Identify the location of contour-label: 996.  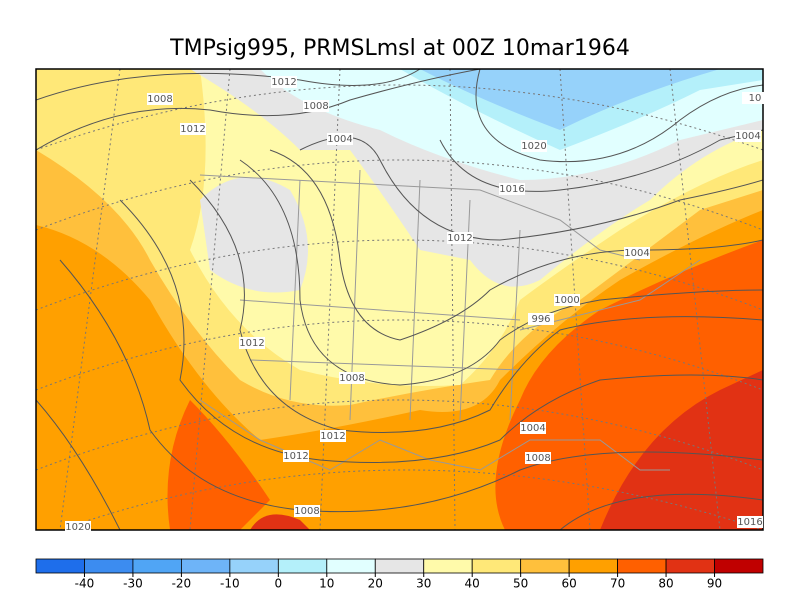
(540, 319).